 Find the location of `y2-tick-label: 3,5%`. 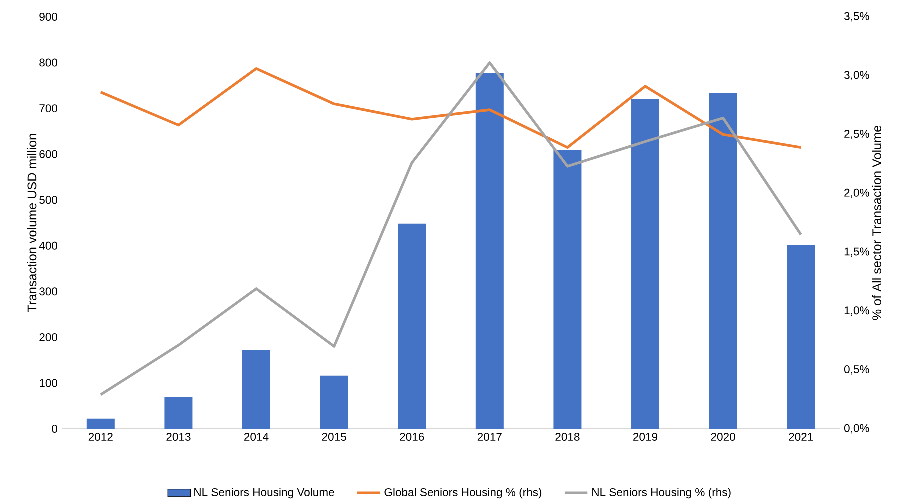

y2-tick-label: 3,5% is located at coordinates (857, 17).